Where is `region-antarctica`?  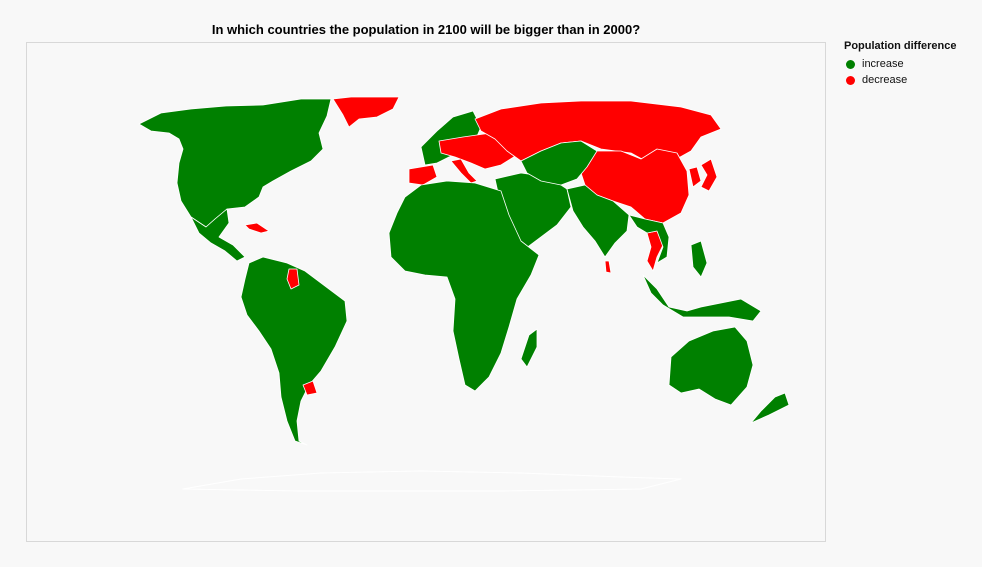
region-antarctica is located at coordinates (432, 481).